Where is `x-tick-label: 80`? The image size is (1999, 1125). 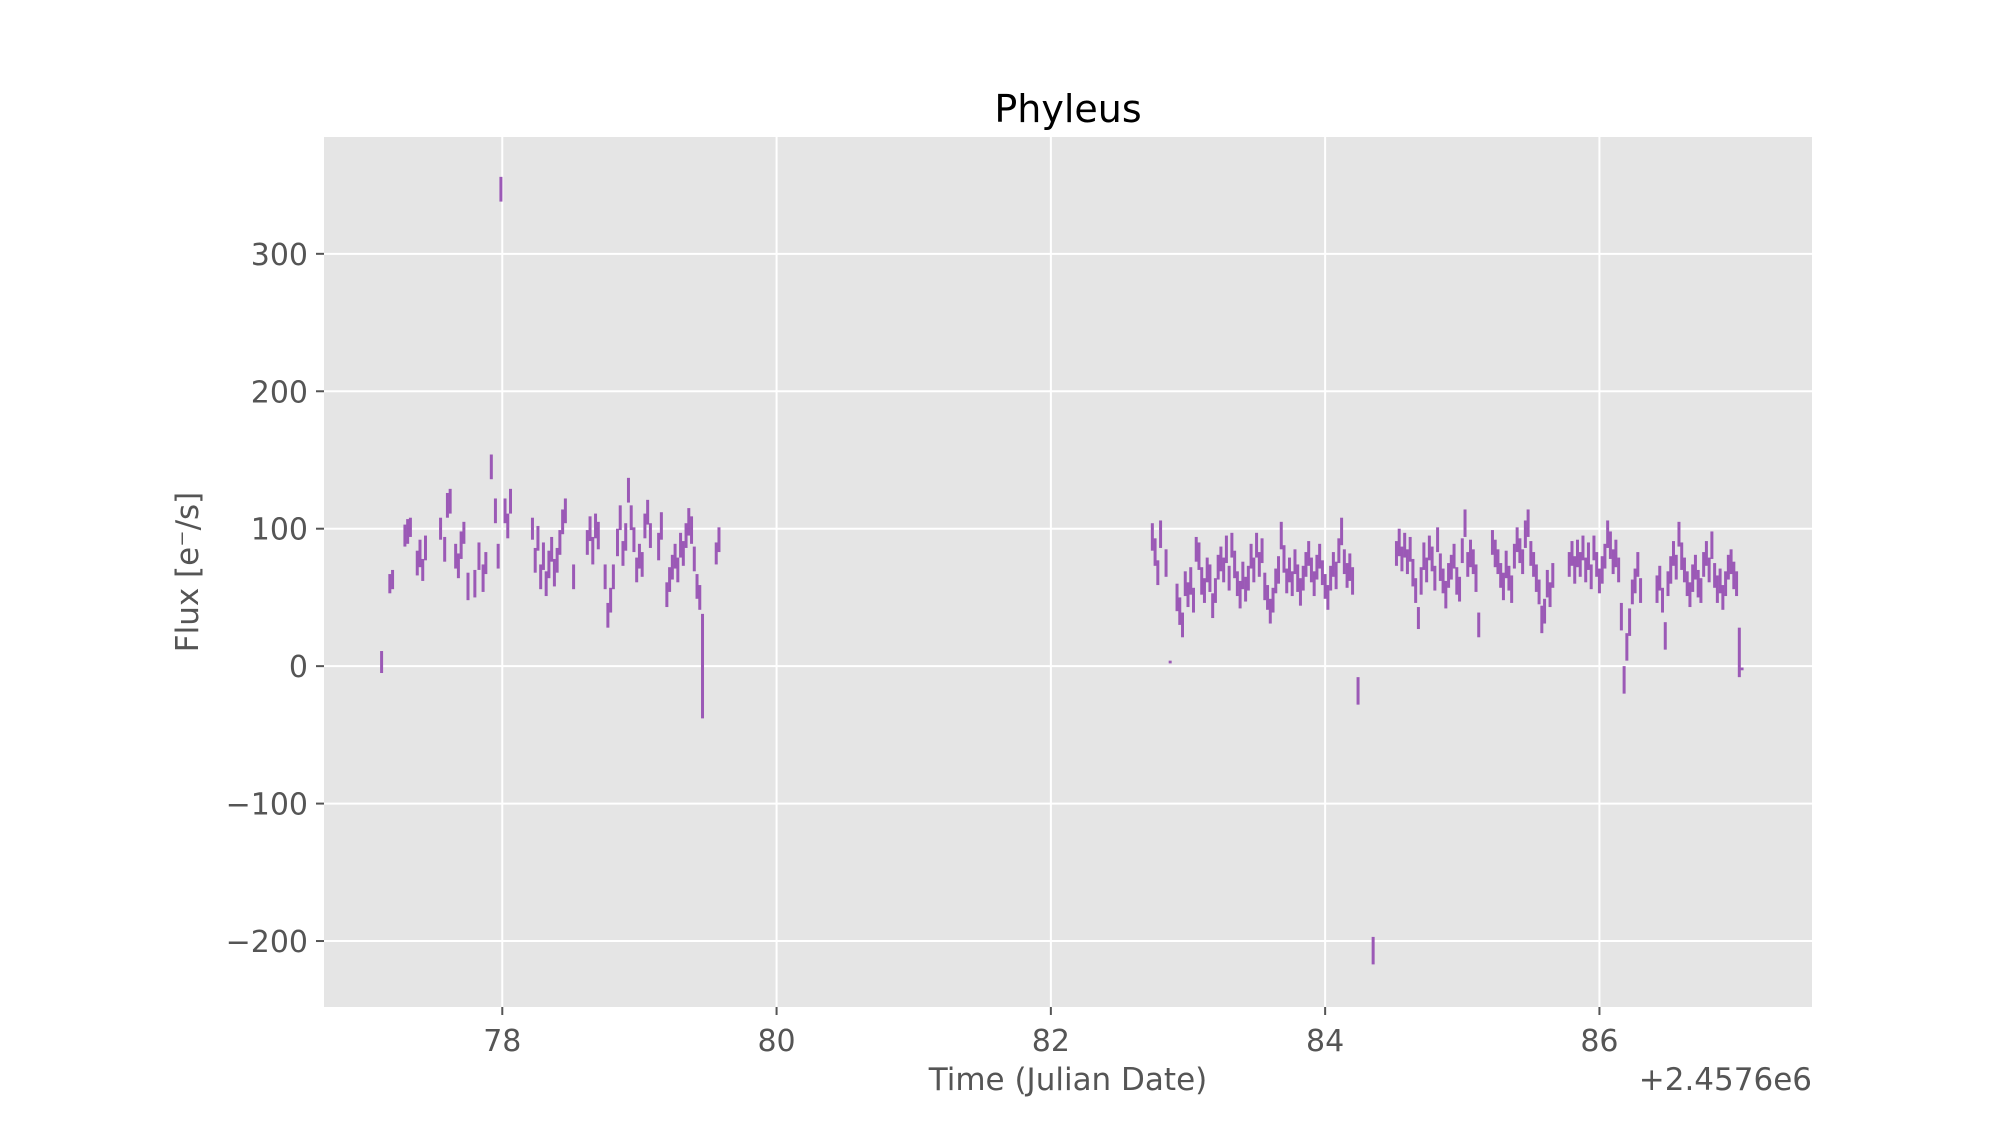
x-tick-label: 80 is located at coordinates (776, 1041).